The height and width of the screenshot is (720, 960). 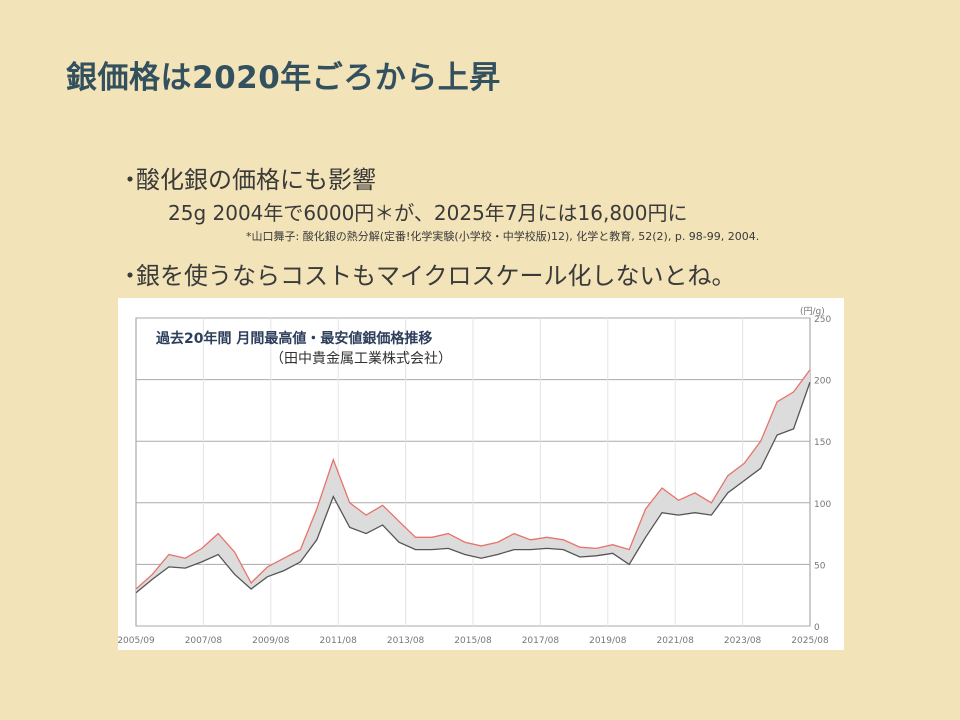 What do you see at coordinates (204, 641) in the screenshot?
I see `x-tick-label: 2007/08` at bounding box center [204, 641].